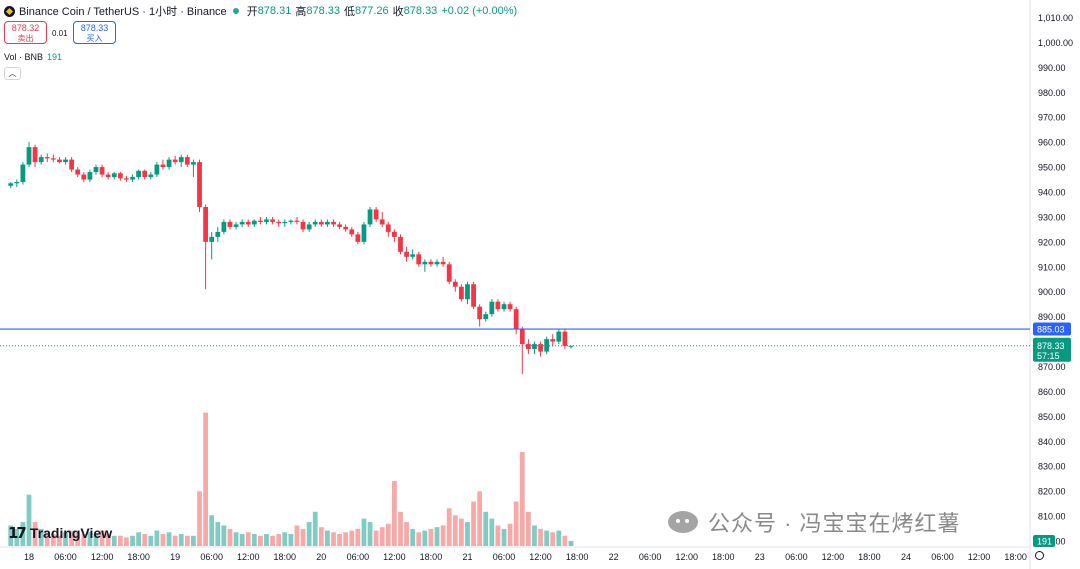  I want to click on y-tick-label: 960.00, so click(1052, 143).